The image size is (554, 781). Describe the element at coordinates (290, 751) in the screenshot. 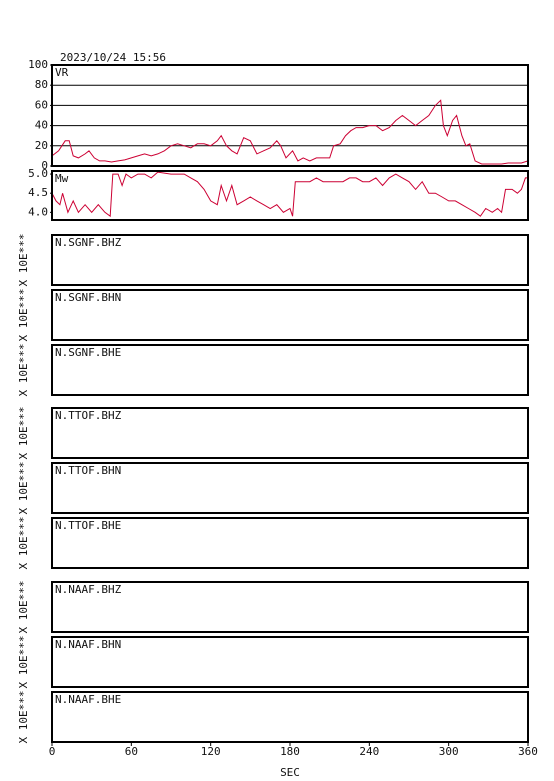

I see `x-tick-label: 180` at that location.